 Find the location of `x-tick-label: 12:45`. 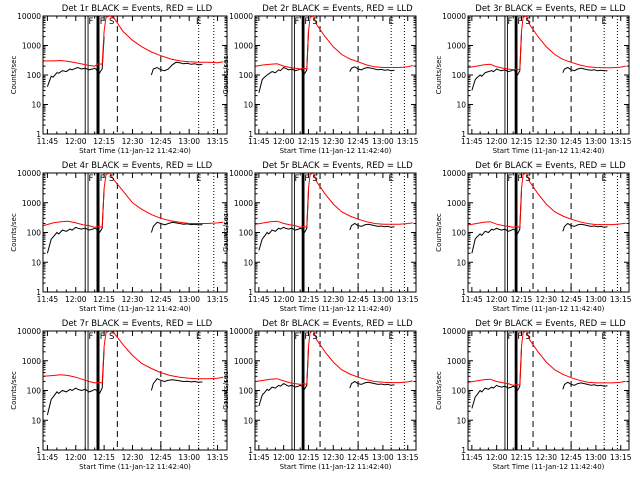

x-tick-label: 12:45 is located at coordinates (571, 299).